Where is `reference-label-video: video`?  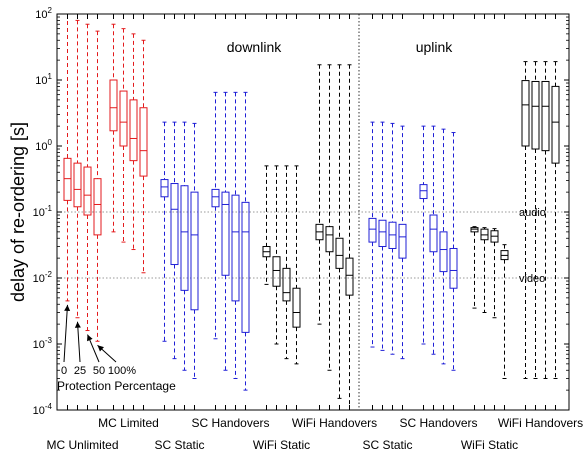
reference-label-video: video is located at coordinates (532, 279).